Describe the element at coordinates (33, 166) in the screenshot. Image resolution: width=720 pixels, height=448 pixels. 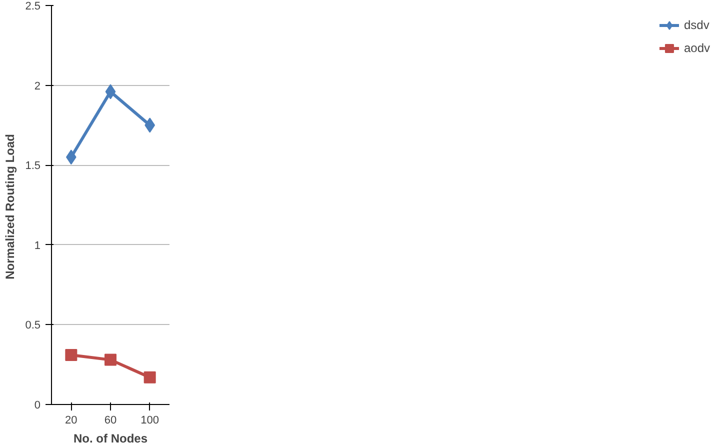
I see `y-tick-label: 1.5` at that location.